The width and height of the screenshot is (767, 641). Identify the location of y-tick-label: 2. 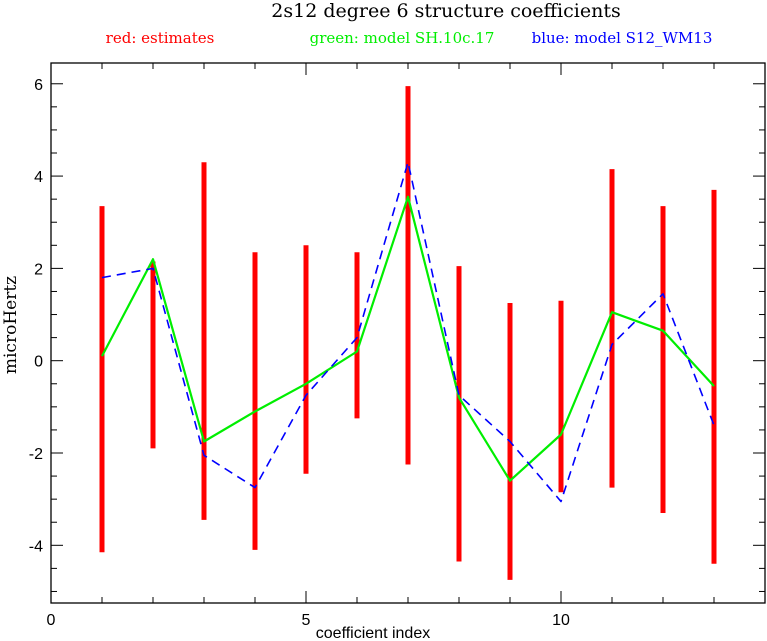
(38, 269).